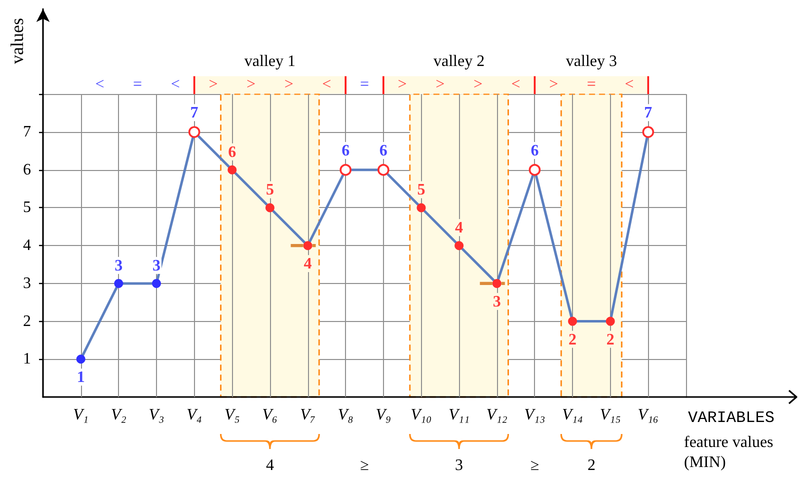 Image resolution: width=804 pixels, height=483 pixels. Describe the element at coordinates (591, 465) in the screenshot. I see `text: 2` at that location.